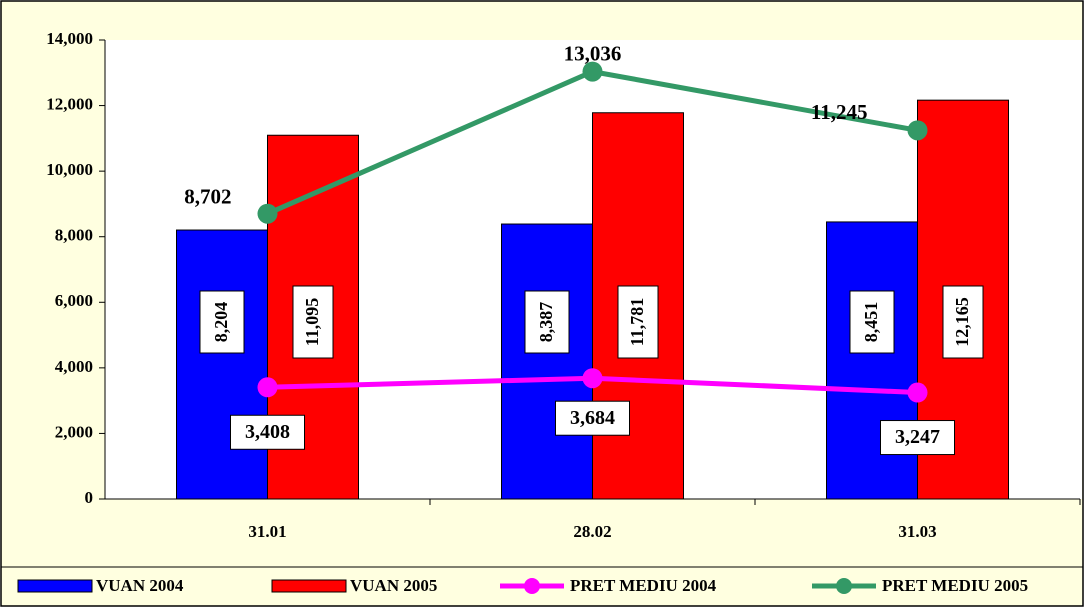 The height and width of the screenshot is (612, 1084). Describe the element at coordinates (69, 38) in the screenshot. I see `y-tick-label: 14,000` at that location.